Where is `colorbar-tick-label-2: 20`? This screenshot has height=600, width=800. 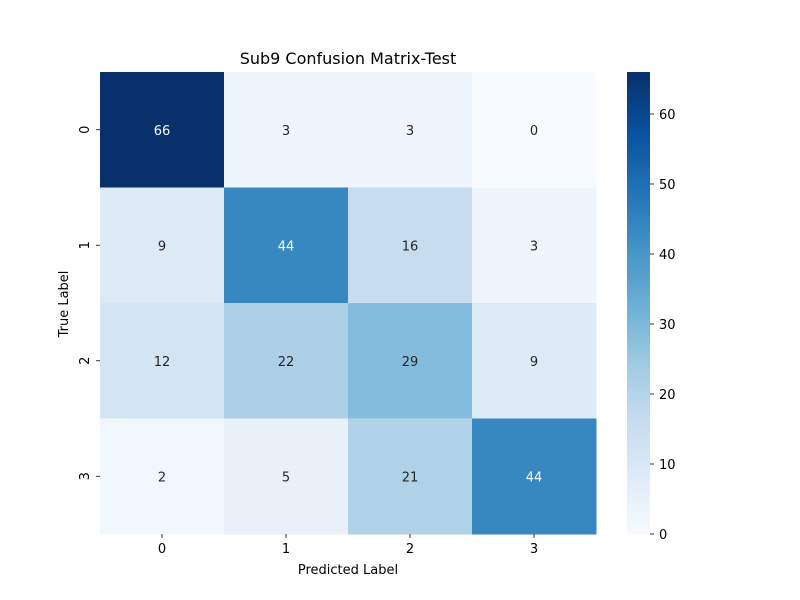
colorbar-tick-label-2: 20 is located at coordinates (667, 395).